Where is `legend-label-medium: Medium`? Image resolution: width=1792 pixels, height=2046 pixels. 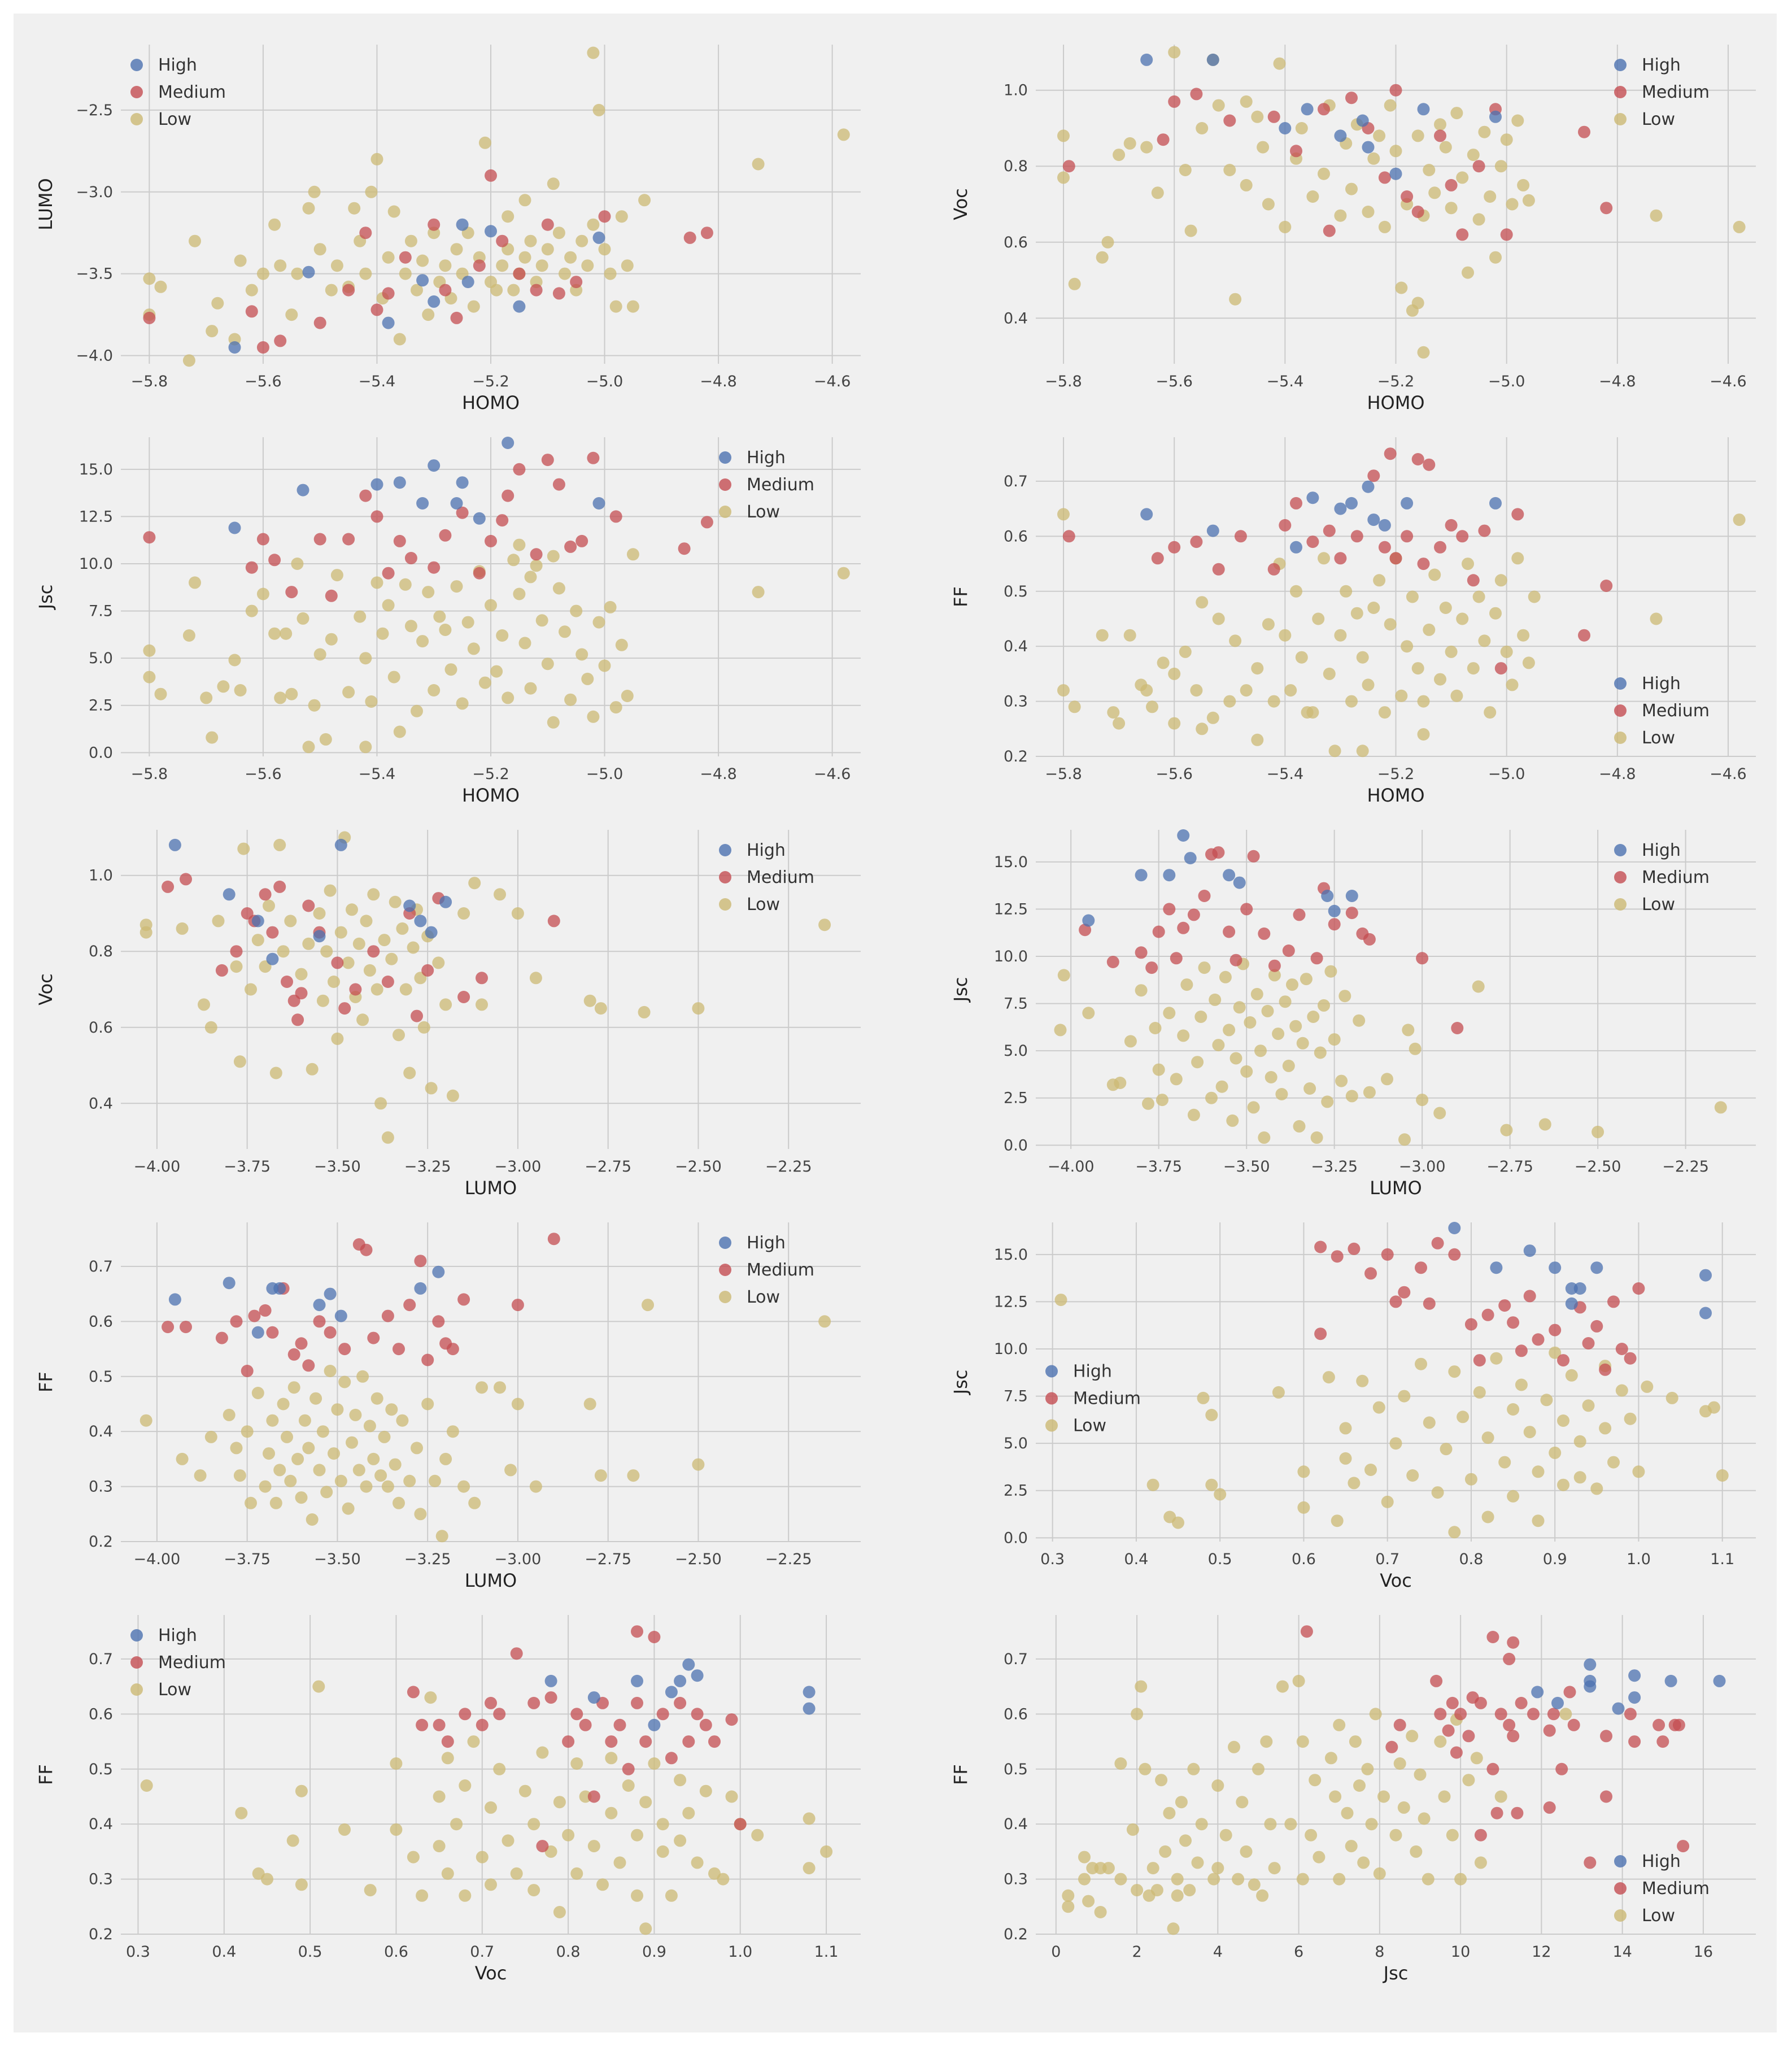 legend-label-medium: Medium is located at coordinates (780, 485).